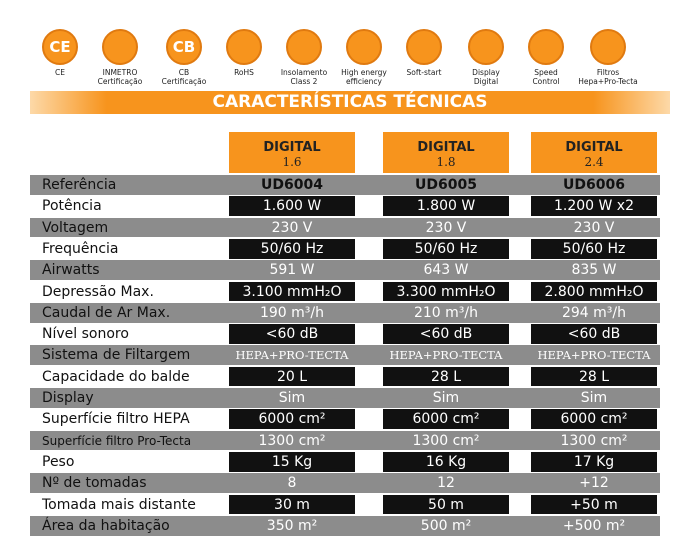  Describe the element at coordinates (120, 81) in the screenshot. I see `icon-label-line: Certificação` at that location.